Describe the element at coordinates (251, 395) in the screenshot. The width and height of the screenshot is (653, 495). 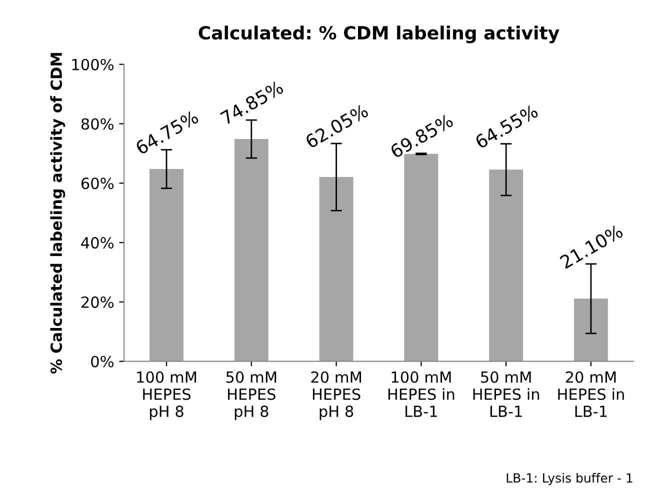
I see `x-tick-label: 50 mM HEPES pH 8` at that location.